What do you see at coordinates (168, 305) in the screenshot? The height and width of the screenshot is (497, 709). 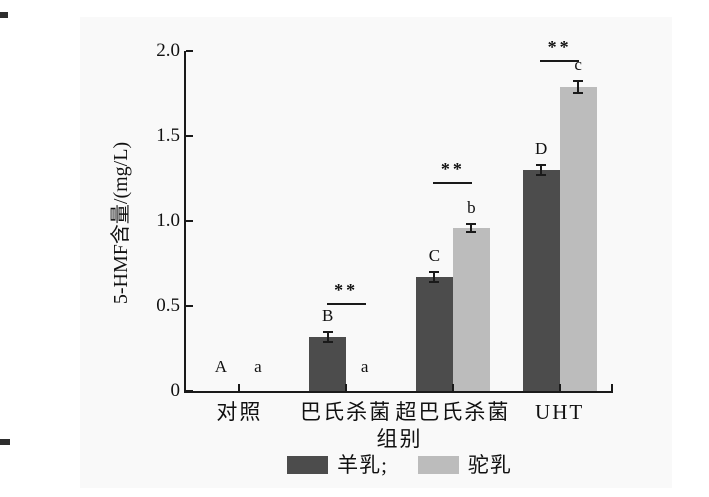 I see `y-tick-label: 0.5` at bounding box center [168, 305].